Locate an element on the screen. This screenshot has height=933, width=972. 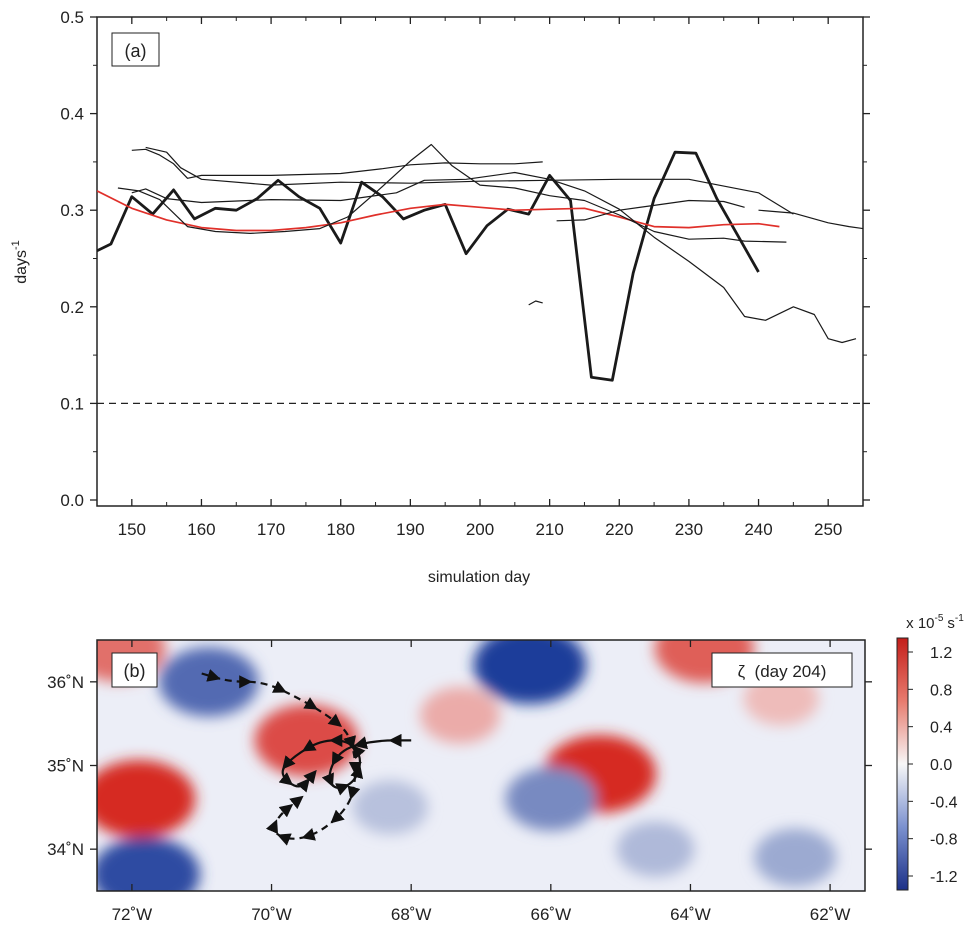
colorbar: x 10-5 s-1 1.2 0.8 0.4 0.0 -0.4 -0.8 -1.2 is located at coordinates (930, 752).